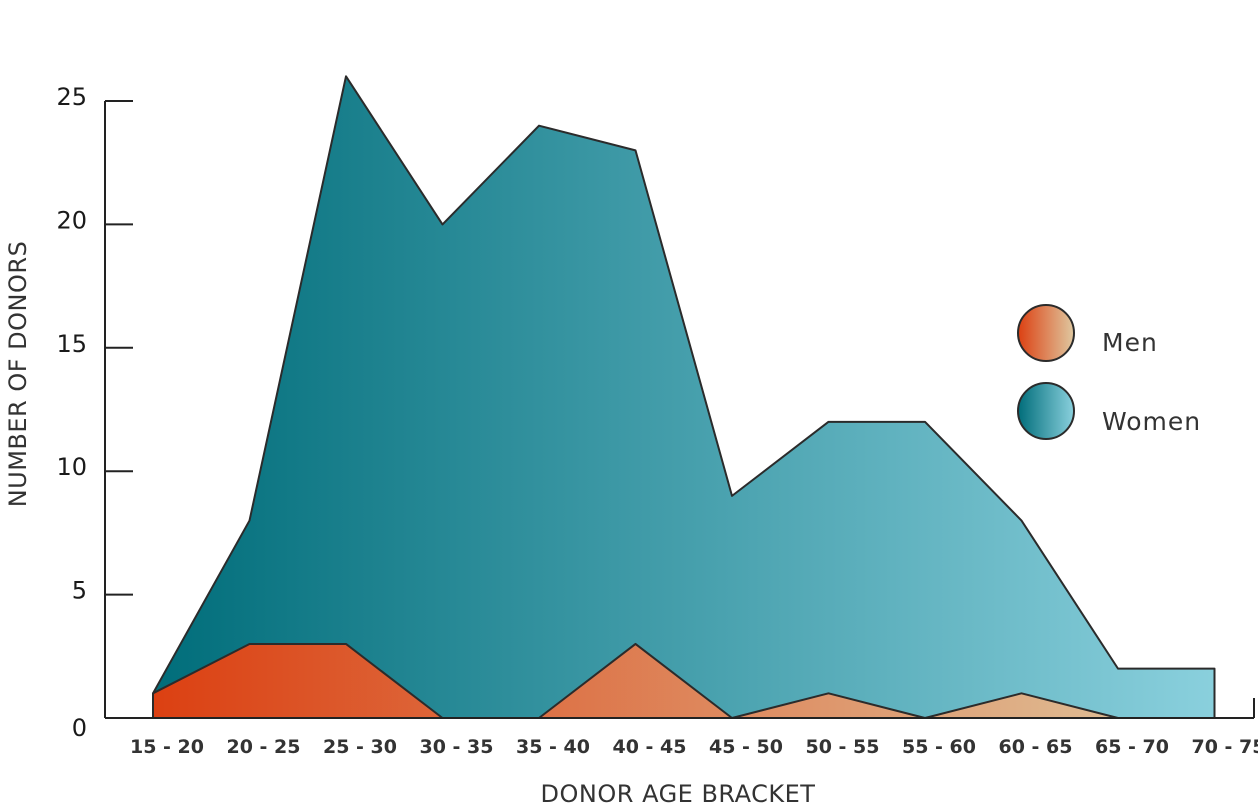 The width and height of the screenshot is (1258, 811). What do you see at coordinates (94, 412) in the screenshot?
I see `y-ticks: 0 5 10 15 20 25` at bounding box center [94, 412].